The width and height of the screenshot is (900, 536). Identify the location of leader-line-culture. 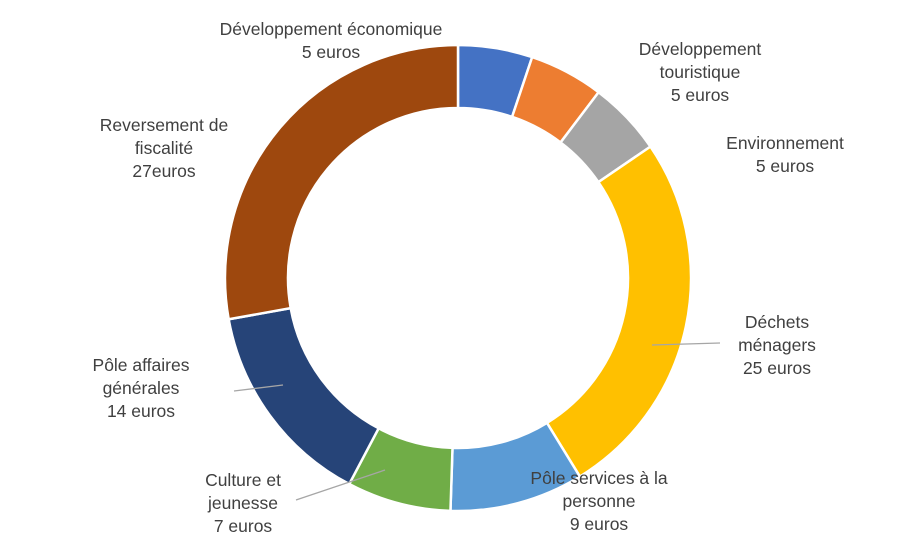
(340, 485).